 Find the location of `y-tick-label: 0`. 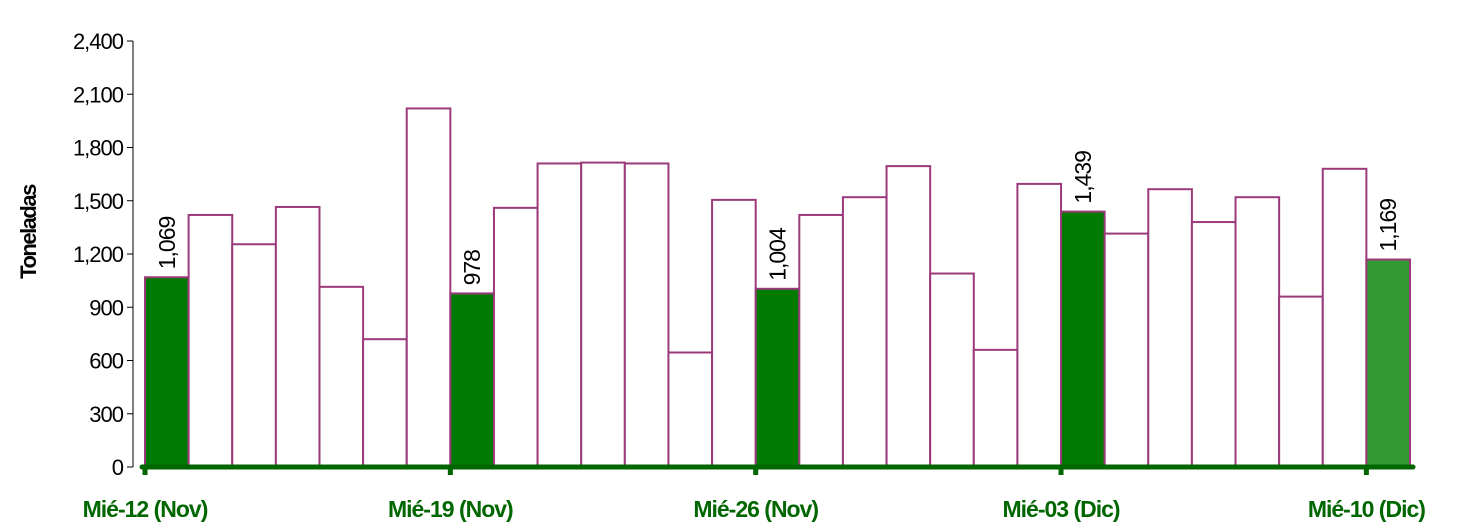

y-tick-label: 0 is located at coordinates (118, 467).